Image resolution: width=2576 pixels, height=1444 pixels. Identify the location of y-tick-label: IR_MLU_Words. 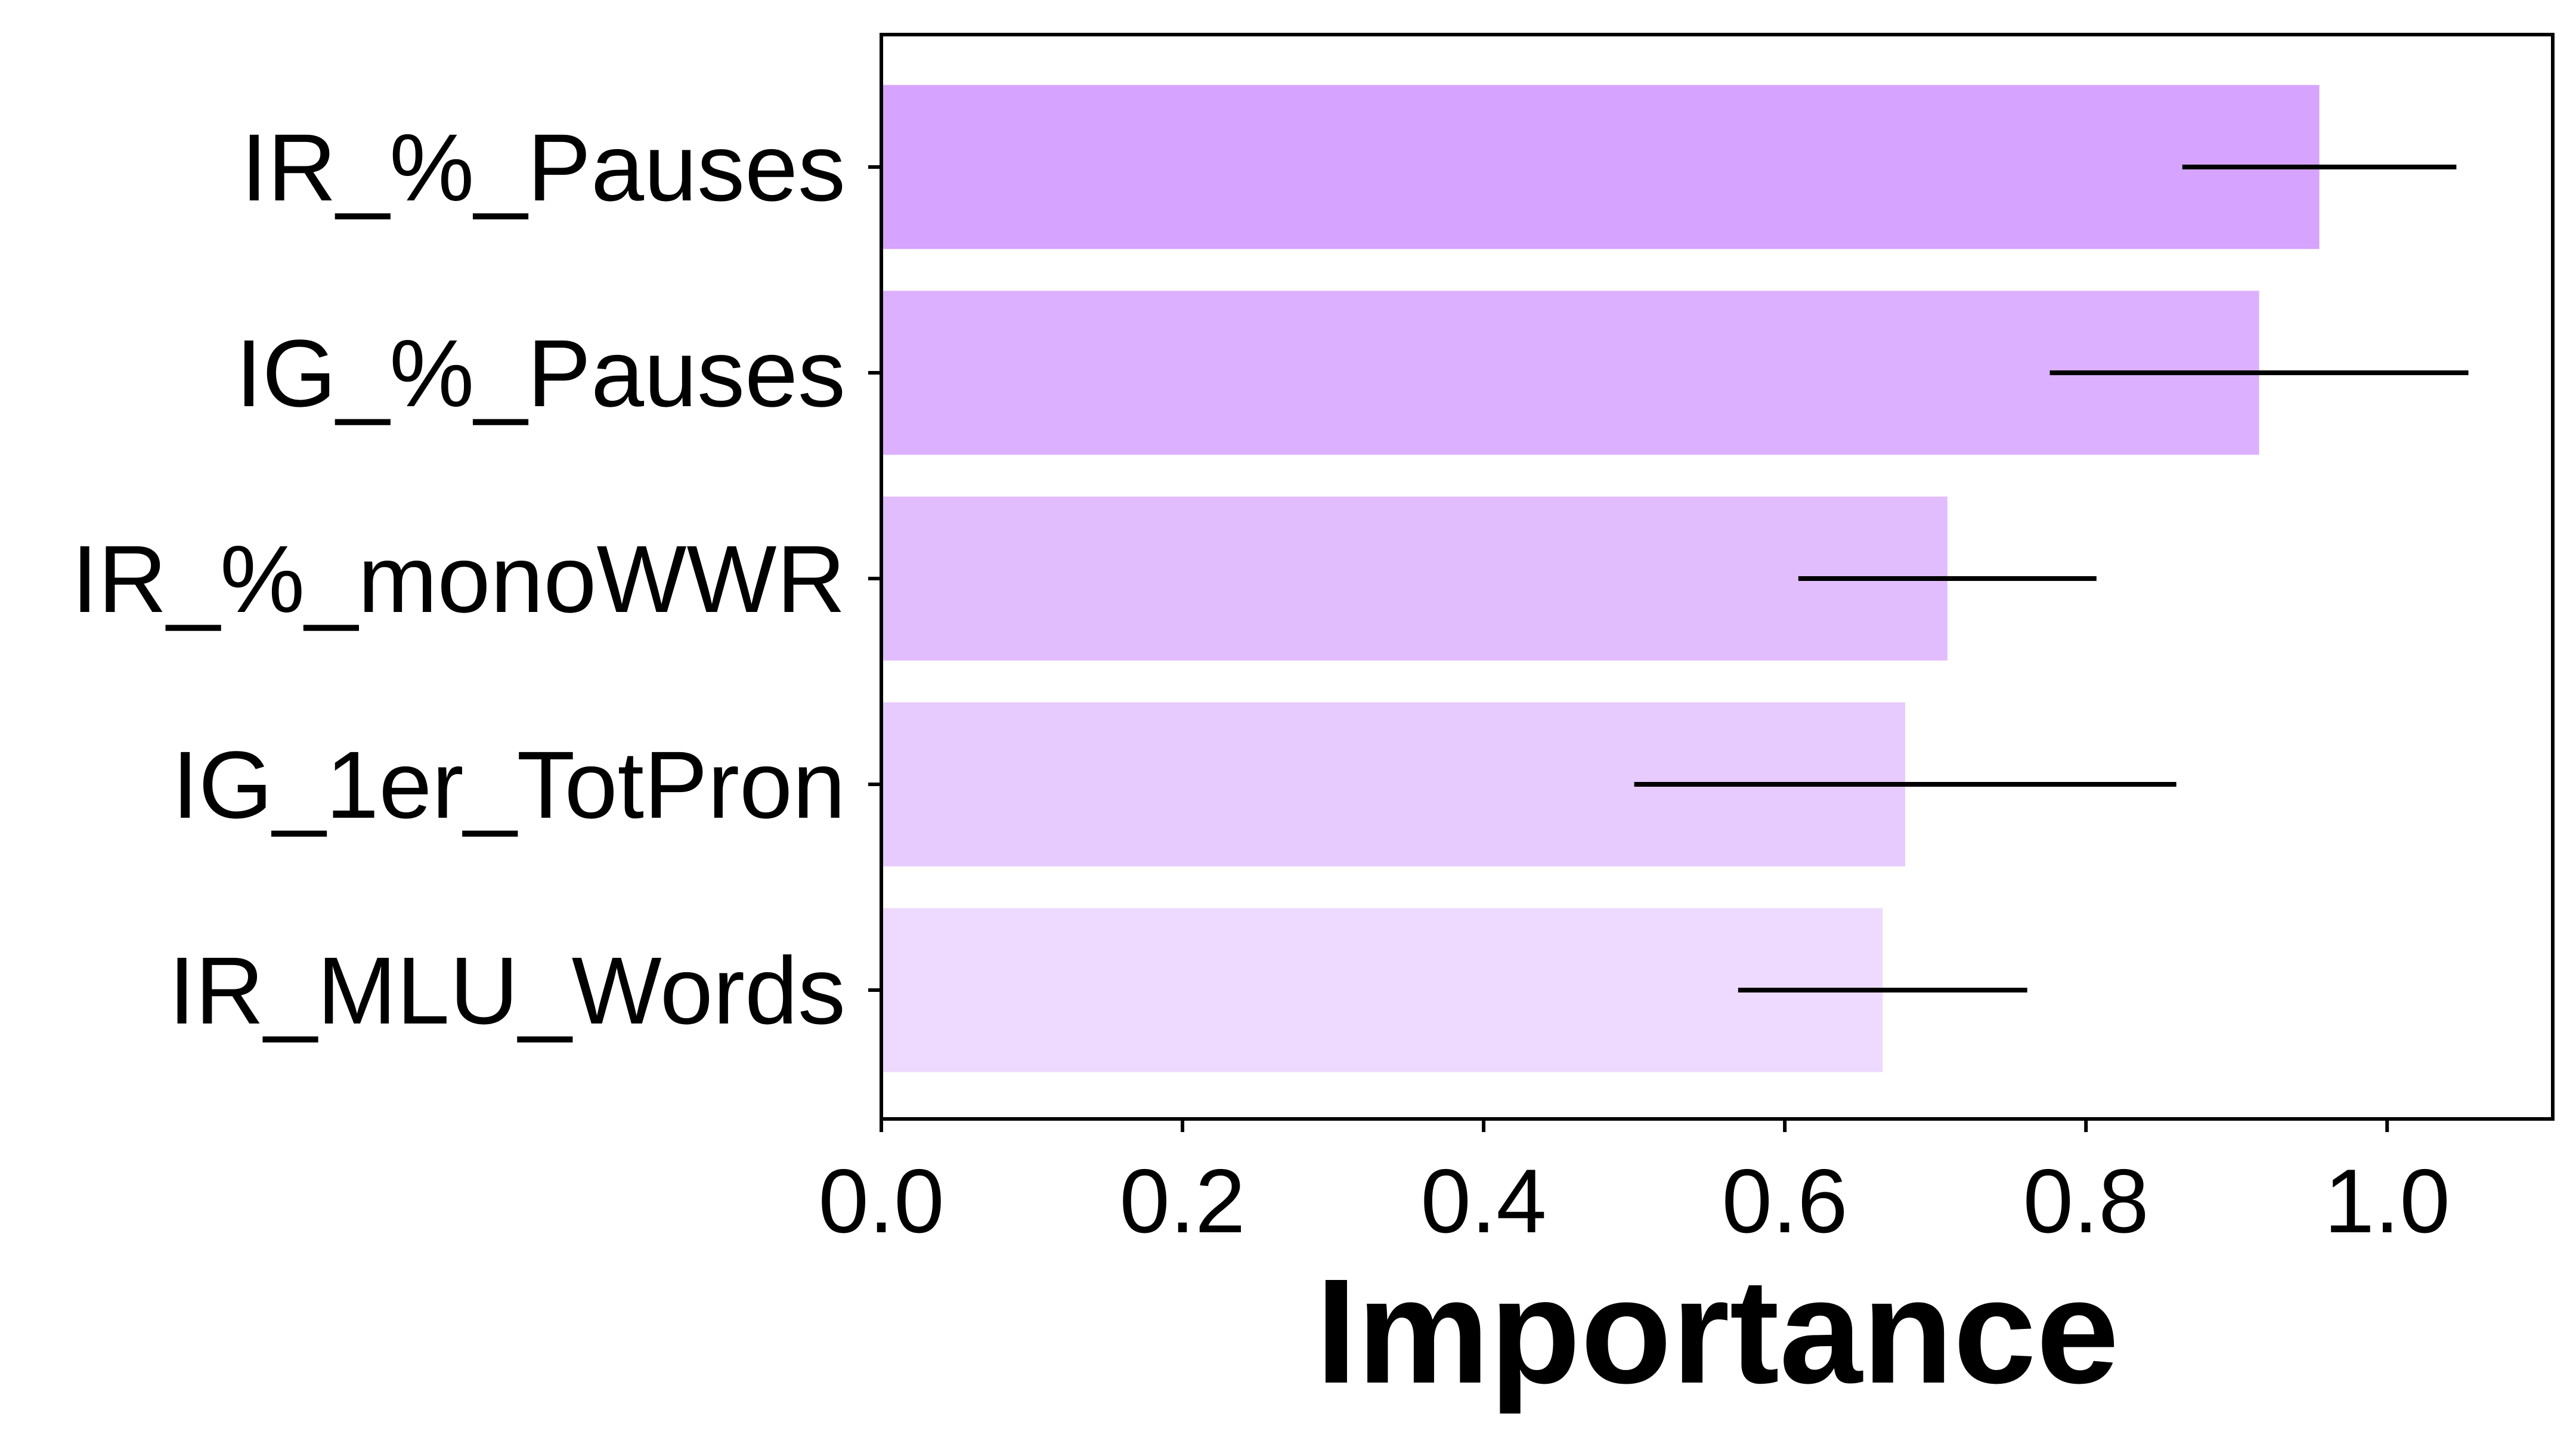
(507, 990).